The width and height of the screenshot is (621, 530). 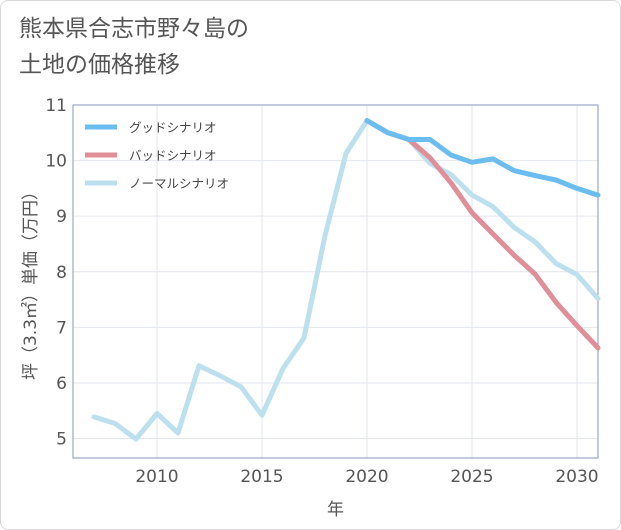 I want to click on x-tick-label: 2020, so click(x=366, y=477).